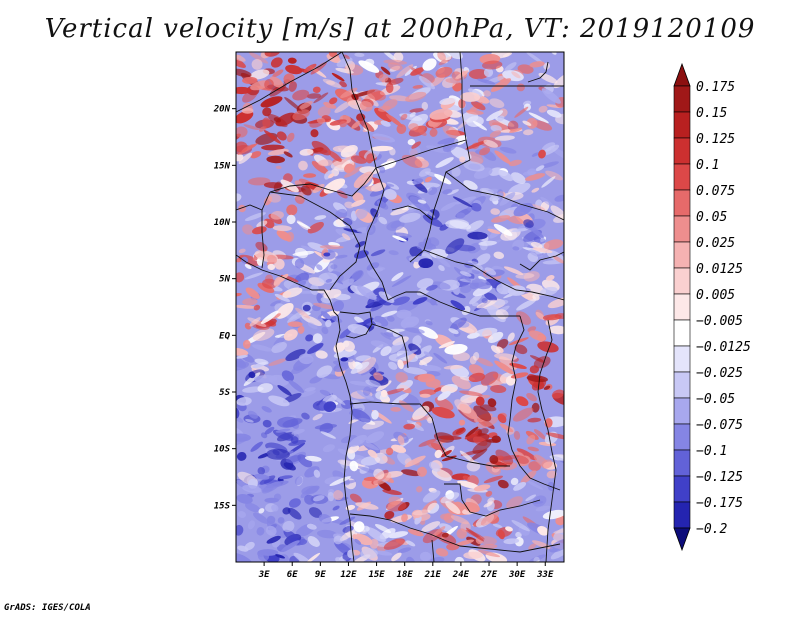 The height and width of the screenshot is (618, 800). What do you see at coordinates (723, 347) in the screenshot?
I see `colorbar-label: −0.0125` at bounding box center [723, 347].